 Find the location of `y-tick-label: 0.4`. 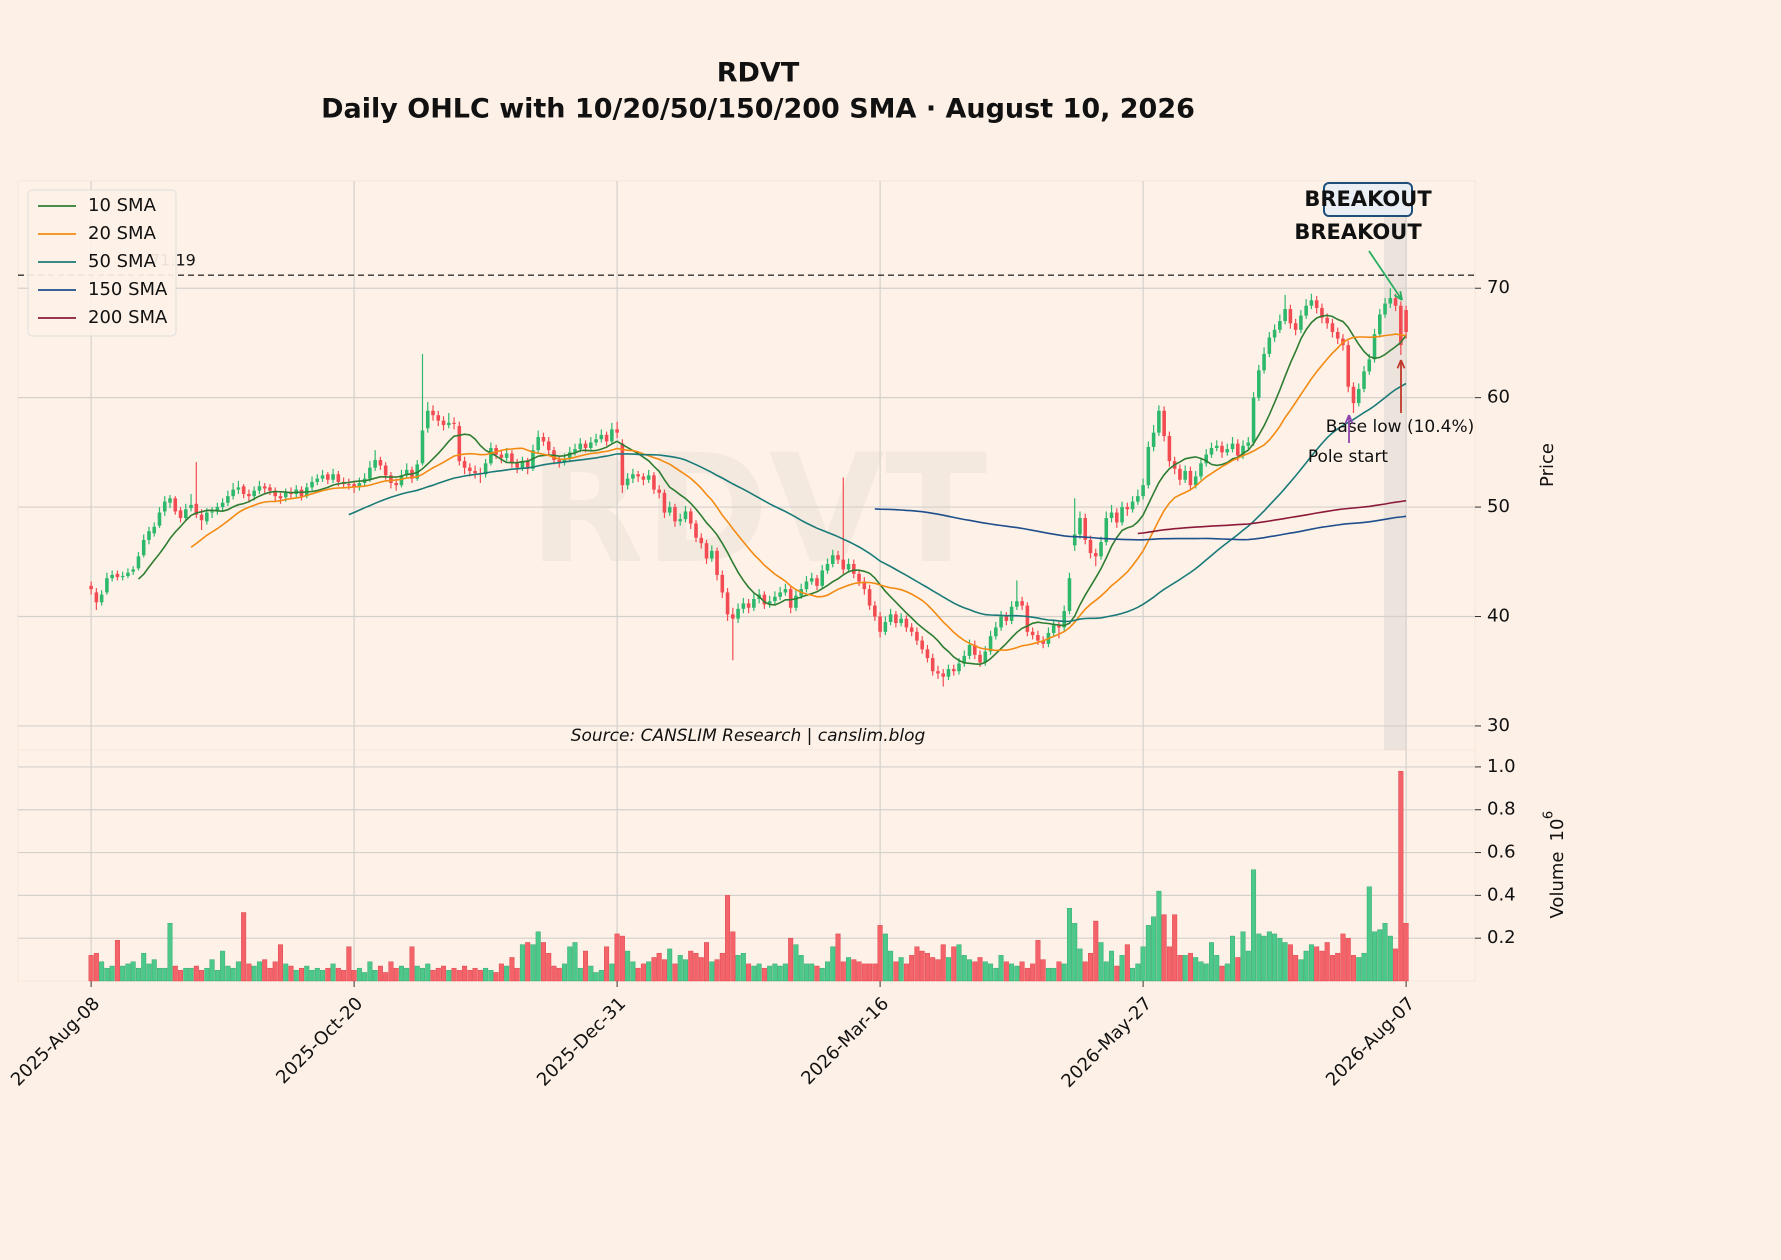

y-tick-label: 0.4 is located at coordinates (1501, 894).